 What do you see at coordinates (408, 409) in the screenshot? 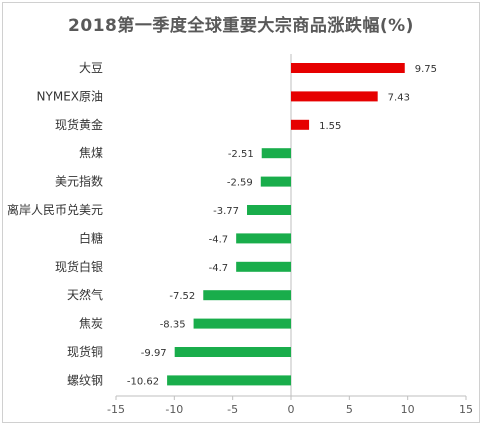
I see `x-tick-label: 10` at bounding box center [408, 409].